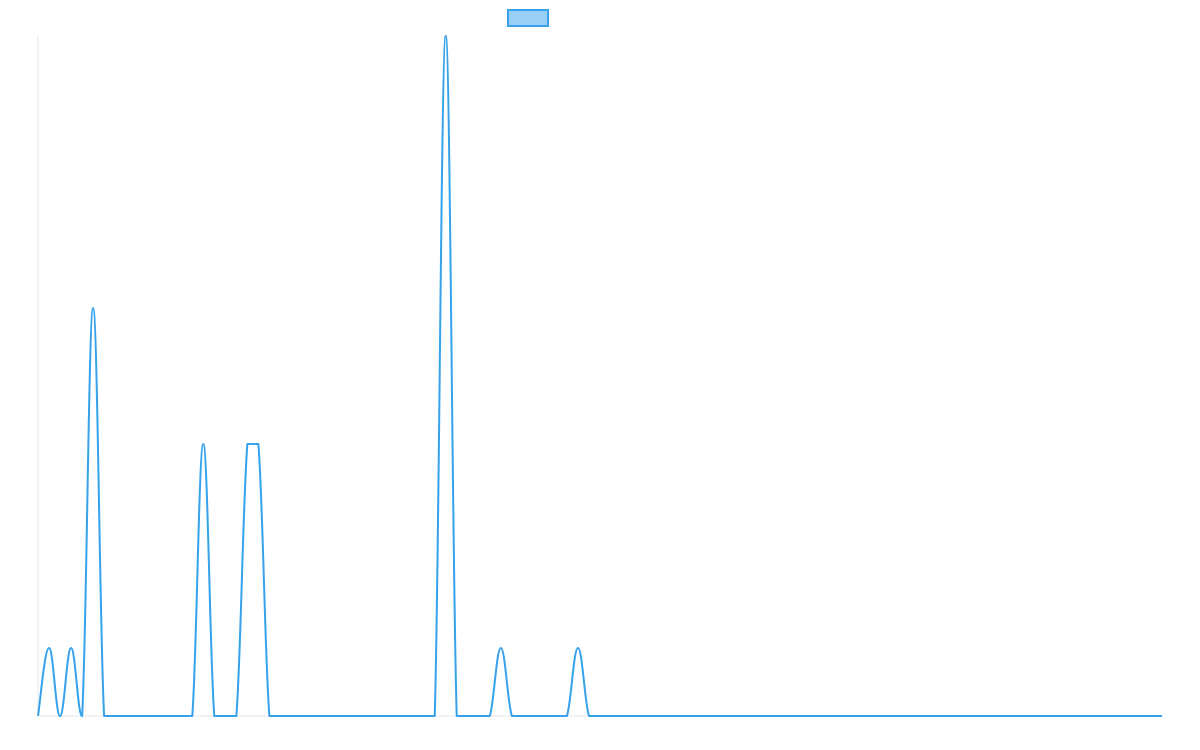 The image size is (1200, 750). I want to click on legend-swatch, so click(528, 18).